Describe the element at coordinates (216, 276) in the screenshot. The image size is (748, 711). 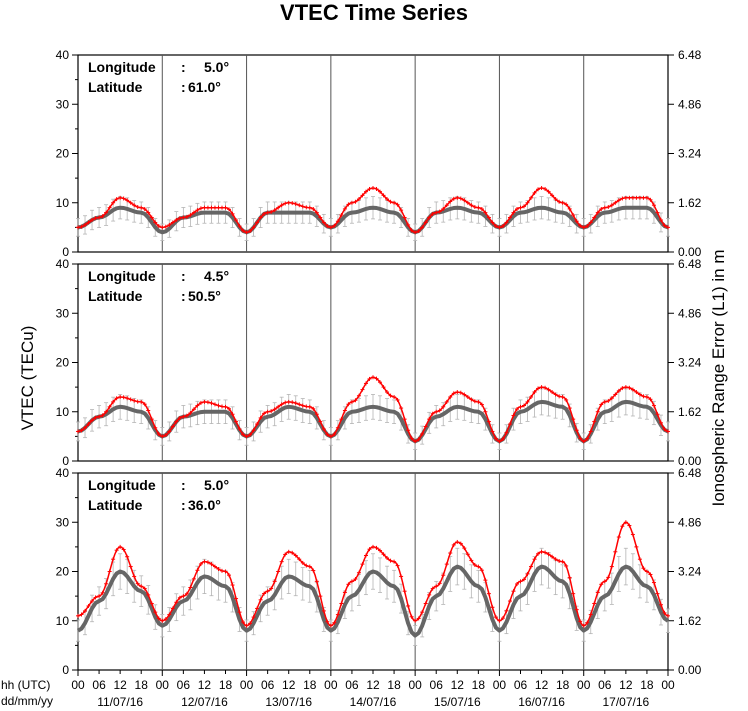
I see `longitude-value: 4.5°` at that location.